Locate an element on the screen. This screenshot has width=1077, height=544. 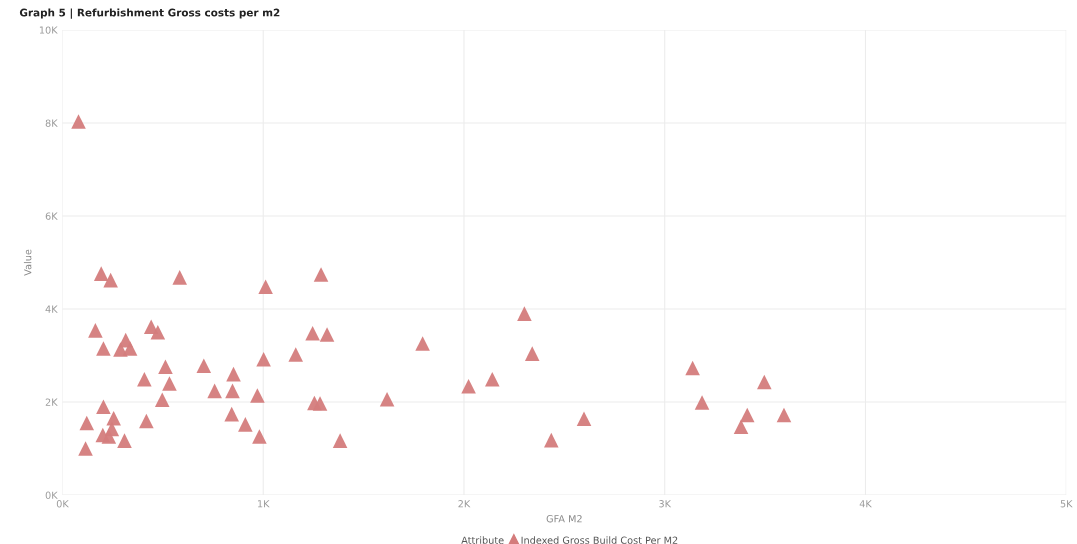
y-tick-label: 10K is located at coordinates (48, 30).